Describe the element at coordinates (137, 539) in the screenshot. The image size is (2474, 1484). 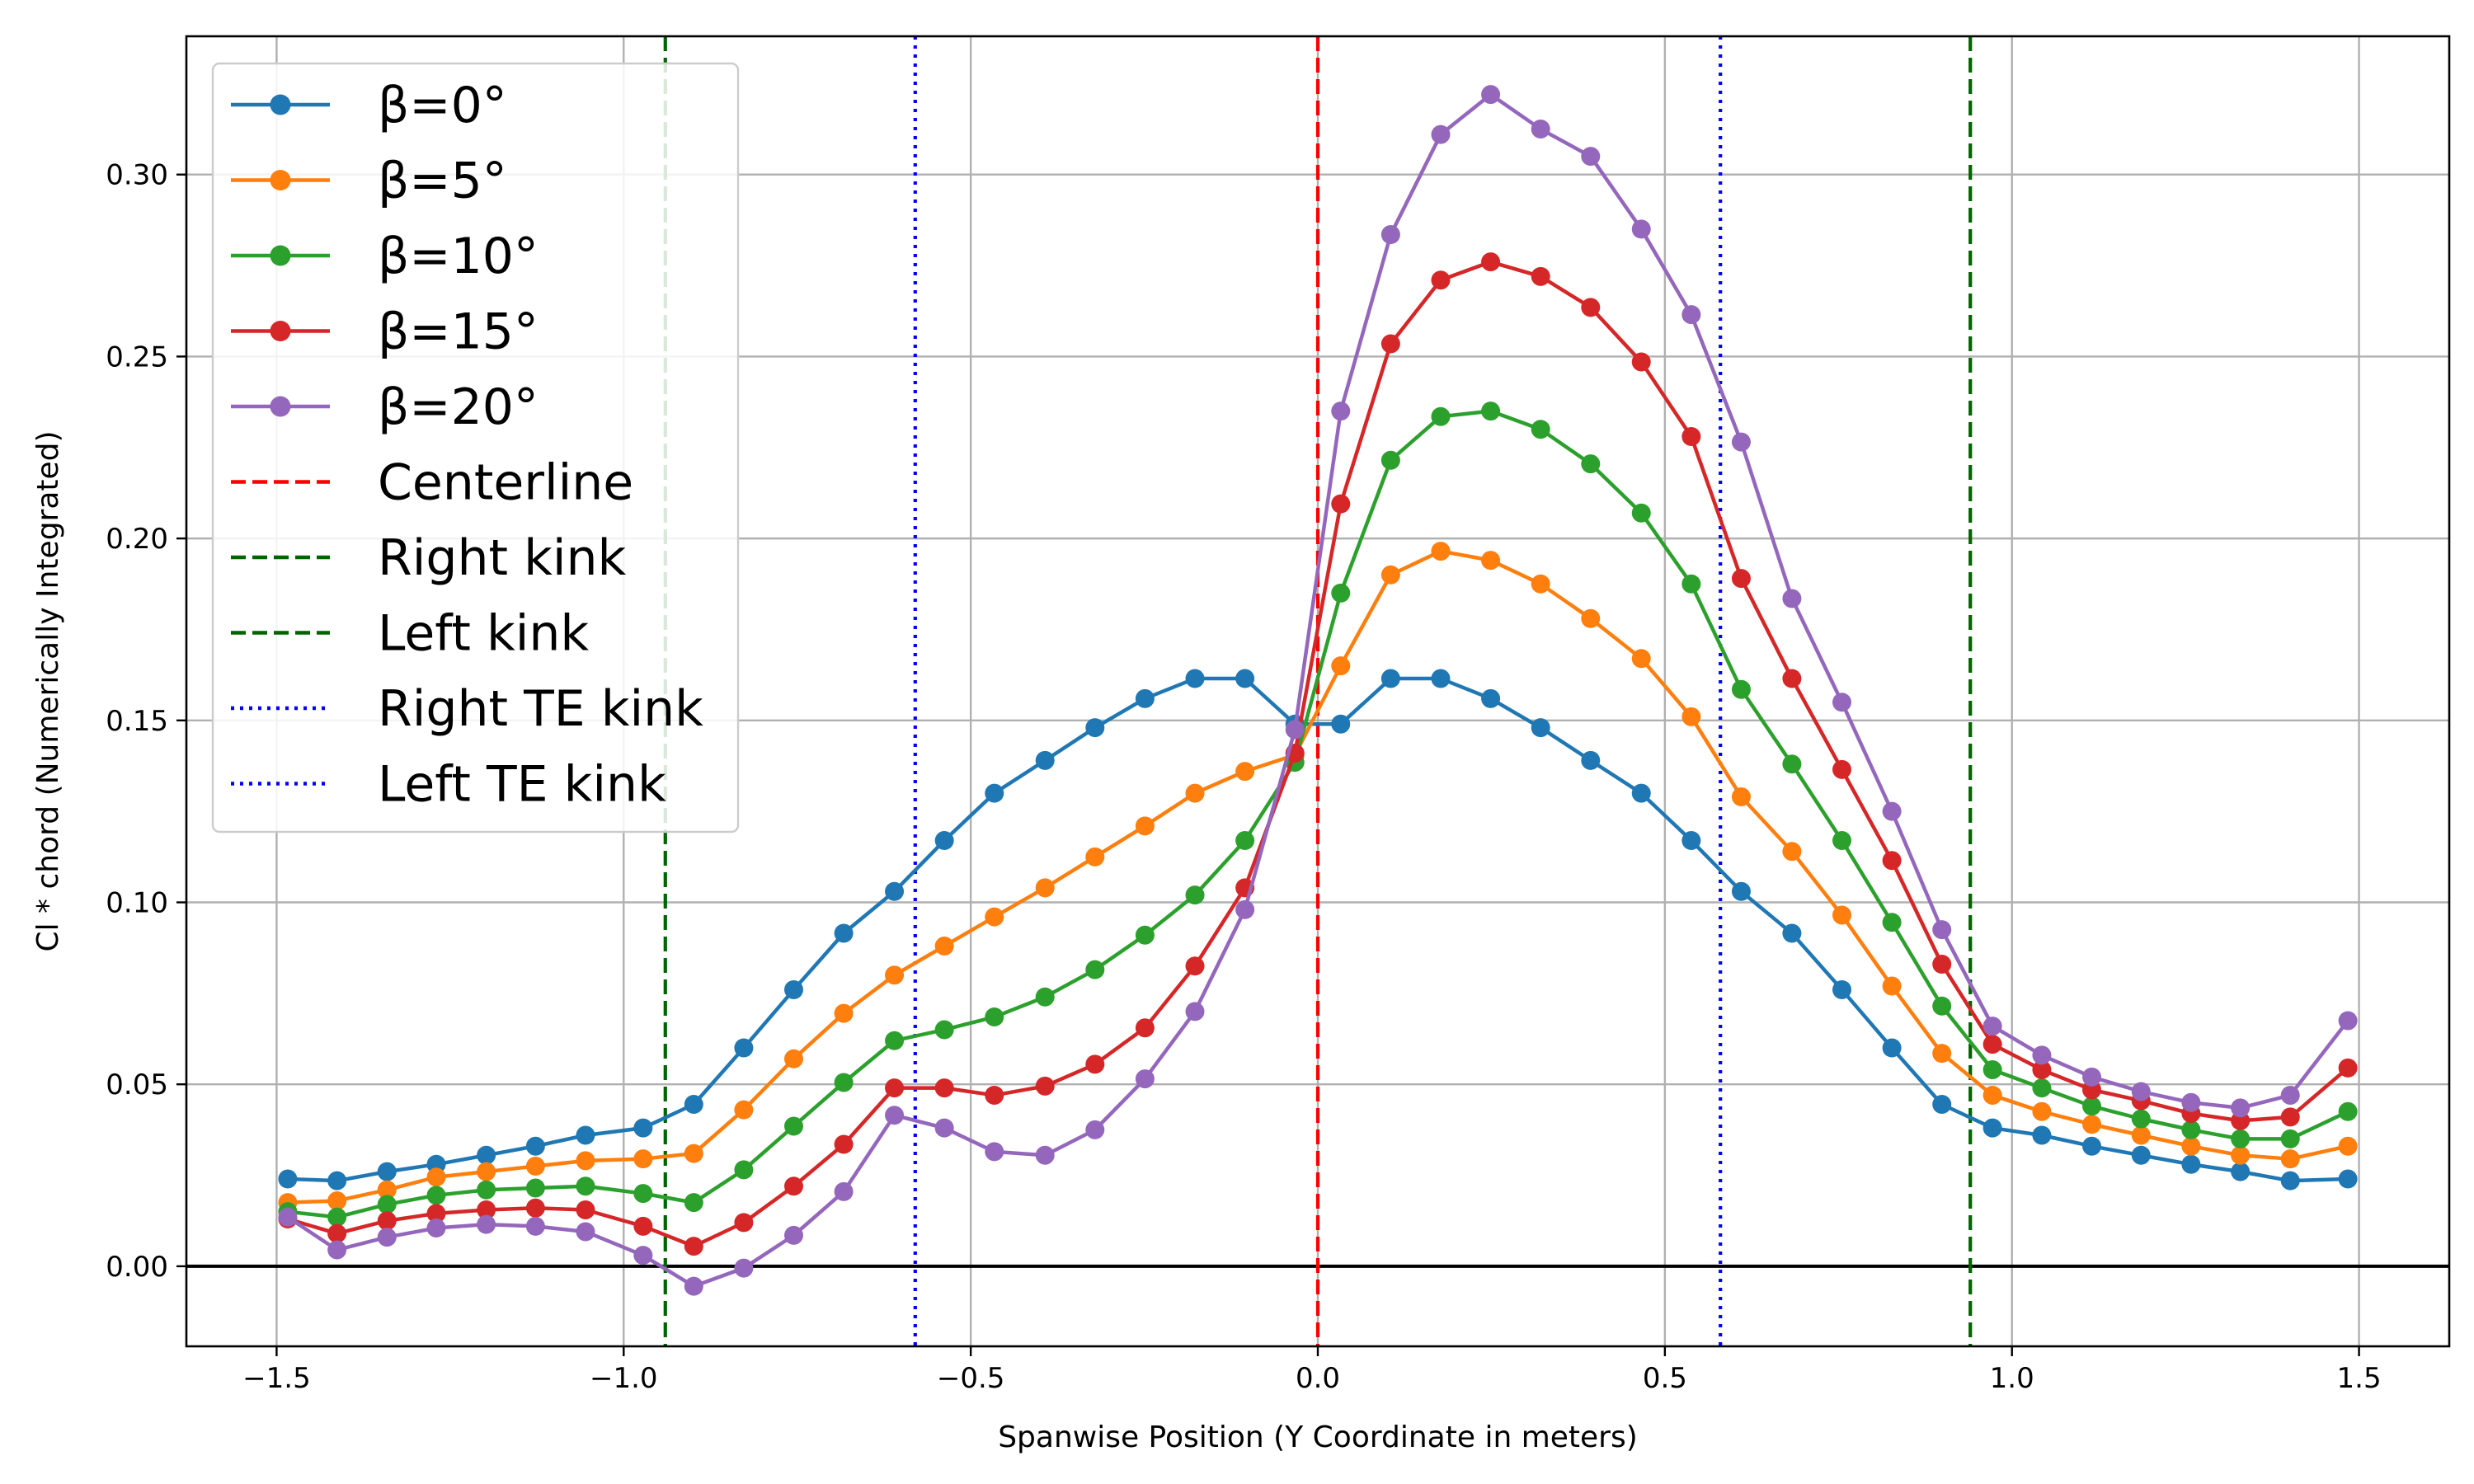
I see `y-tick-label: 0.20` at that location.